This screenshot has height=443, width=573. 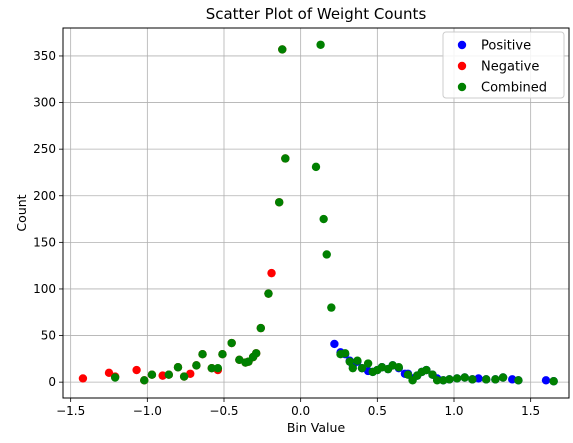 What do you see at coordinates (316, 14) in the screenshot?
I see `chart-title: Scatter Plot of Weight Counts` at bounding box center [316, 14].